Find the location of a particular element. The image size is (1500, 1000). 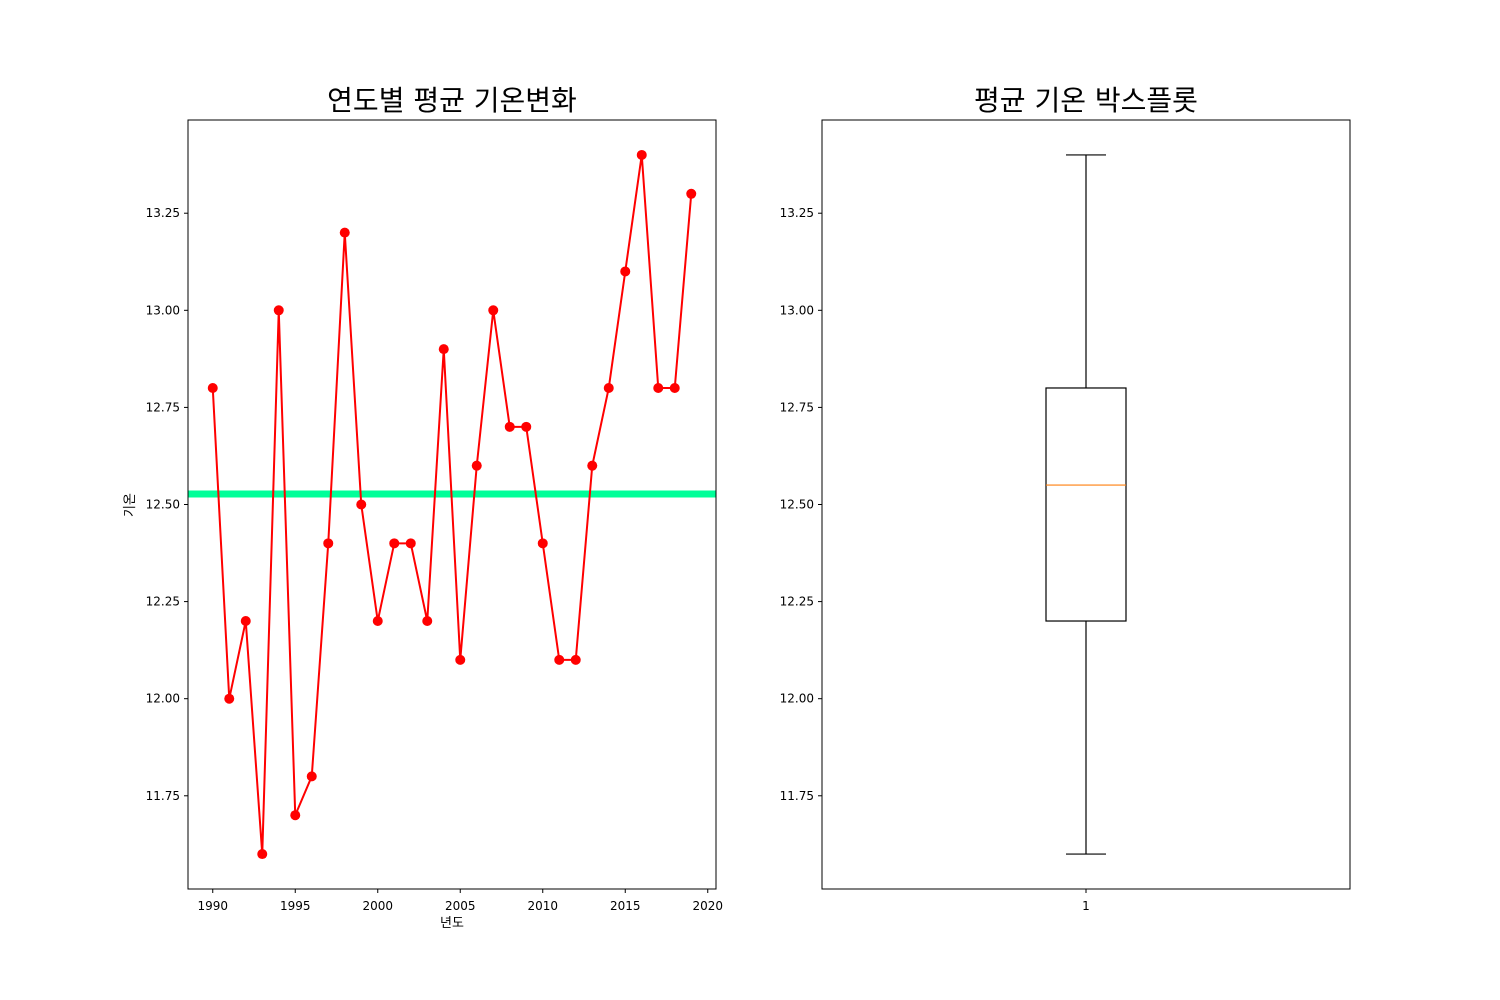

y-axis-label: 기온 is located at coordinates (130, 505).